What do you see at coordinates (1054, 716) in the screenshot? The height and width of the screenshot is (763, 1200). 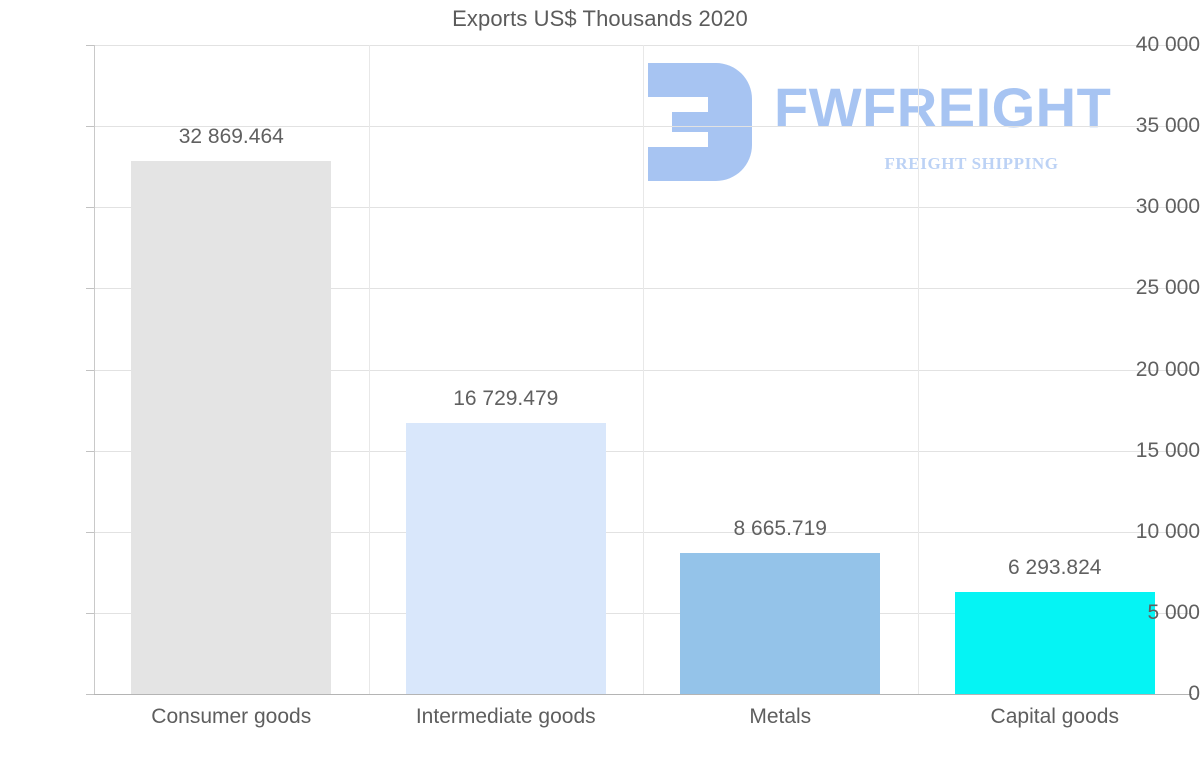 I see `x-axis-tick-label: Capital goods` at bounding box center [1054, 716].